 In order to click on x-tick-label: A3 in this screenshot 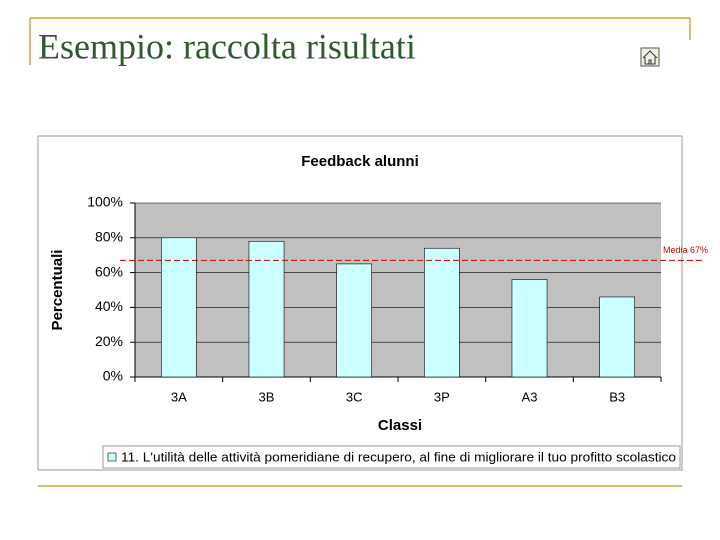, I will do `click(530, 396)`.